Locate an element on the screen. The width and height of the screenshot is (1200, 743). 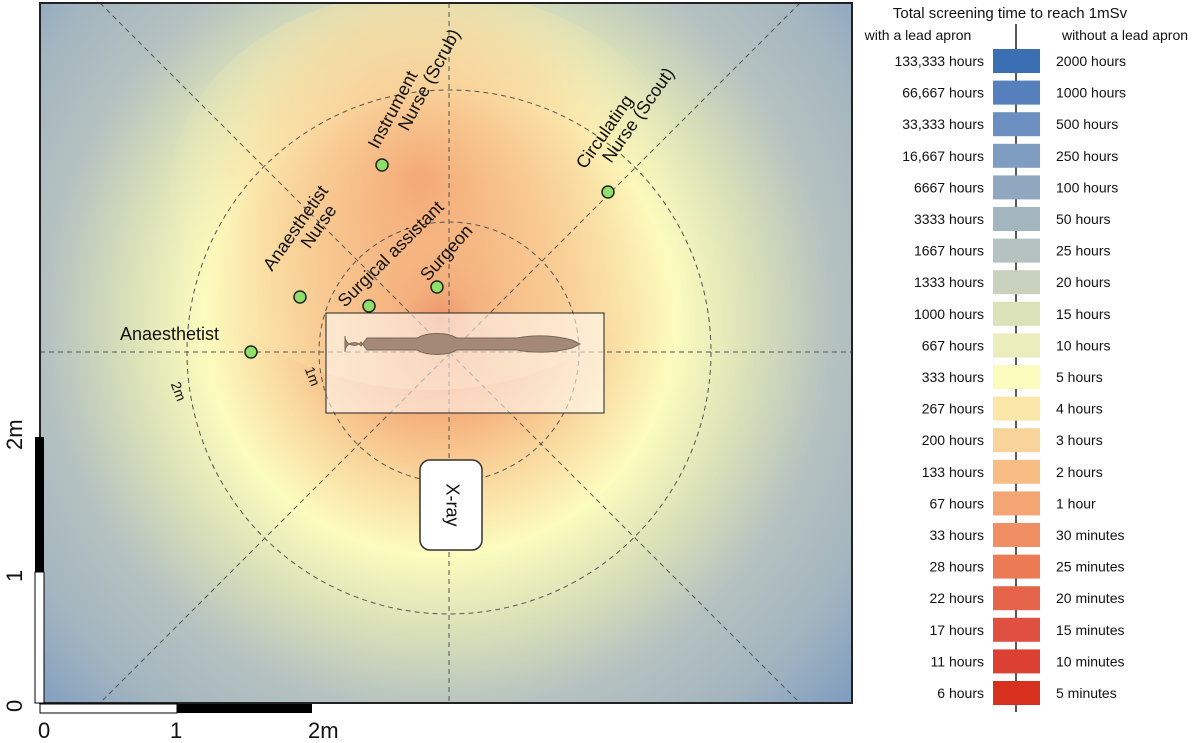
xray-label: X-ray is located at coordinates (452, 504).